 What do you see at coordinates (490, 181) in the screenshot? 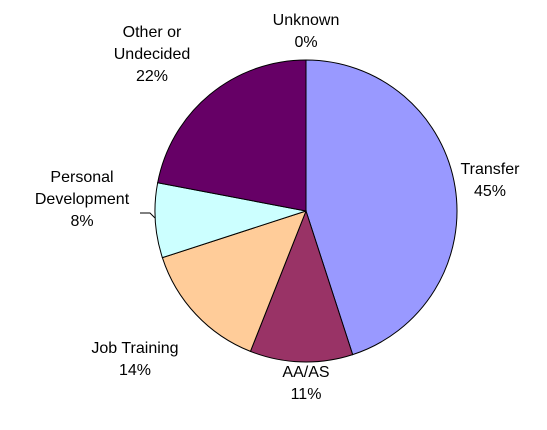
I see `slice-label: Transfer 45%` at bounding box center [490, 181].